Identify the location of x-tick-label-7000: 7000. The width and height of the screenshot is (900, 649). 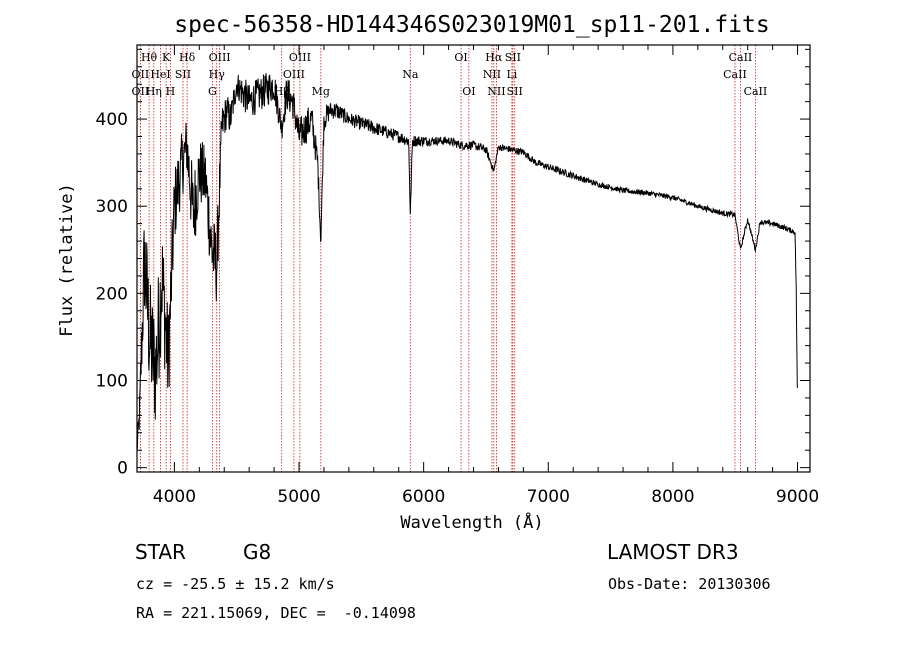
(548, 497).